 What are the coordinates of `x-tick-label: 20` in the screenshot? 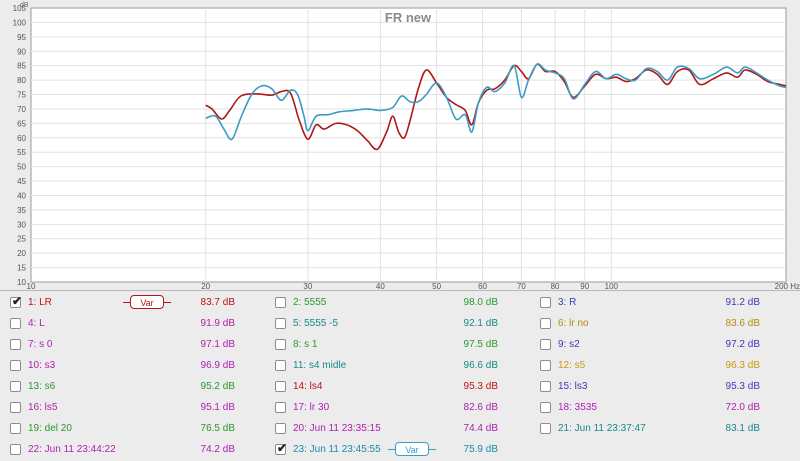 It's located at (205, 286).